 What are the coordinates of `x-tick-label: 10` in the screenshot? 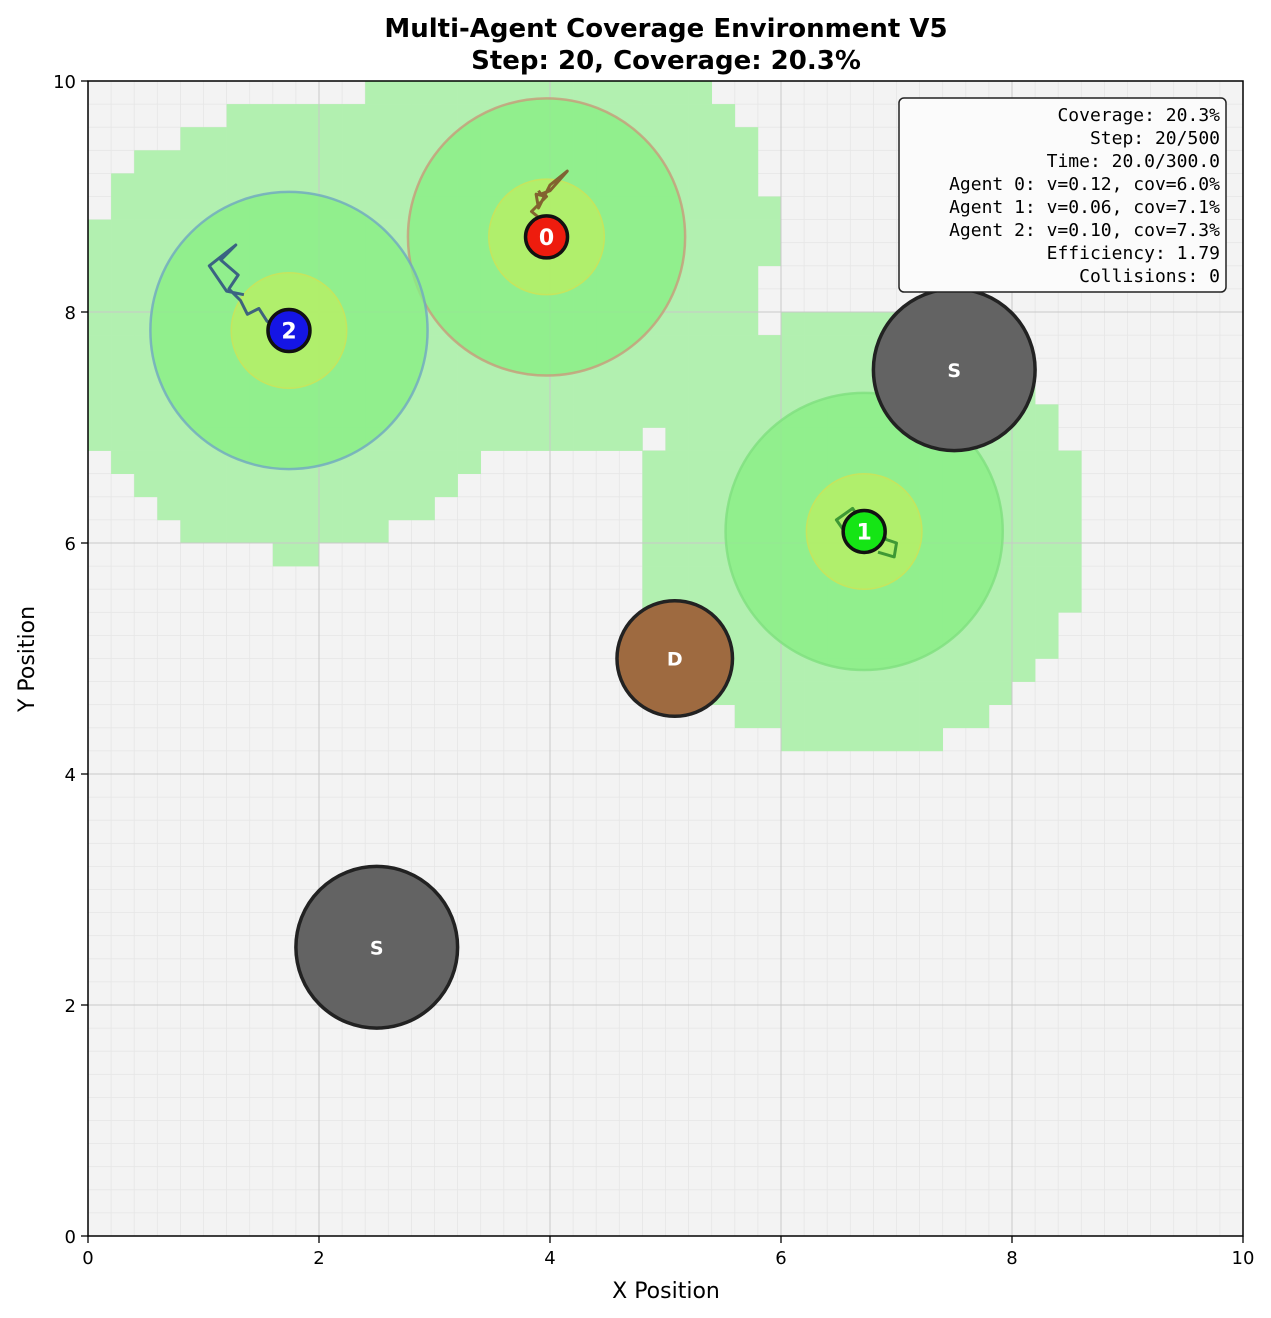 It's located at (1243, 1258).